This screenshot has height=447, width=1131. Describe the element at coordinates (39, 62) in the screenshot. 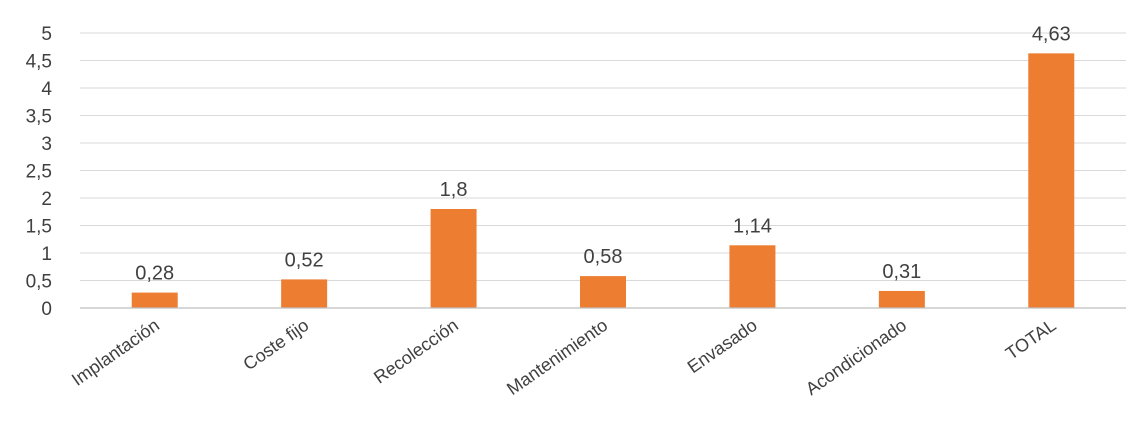

I see `y-tick-label: 4,5` at that location.